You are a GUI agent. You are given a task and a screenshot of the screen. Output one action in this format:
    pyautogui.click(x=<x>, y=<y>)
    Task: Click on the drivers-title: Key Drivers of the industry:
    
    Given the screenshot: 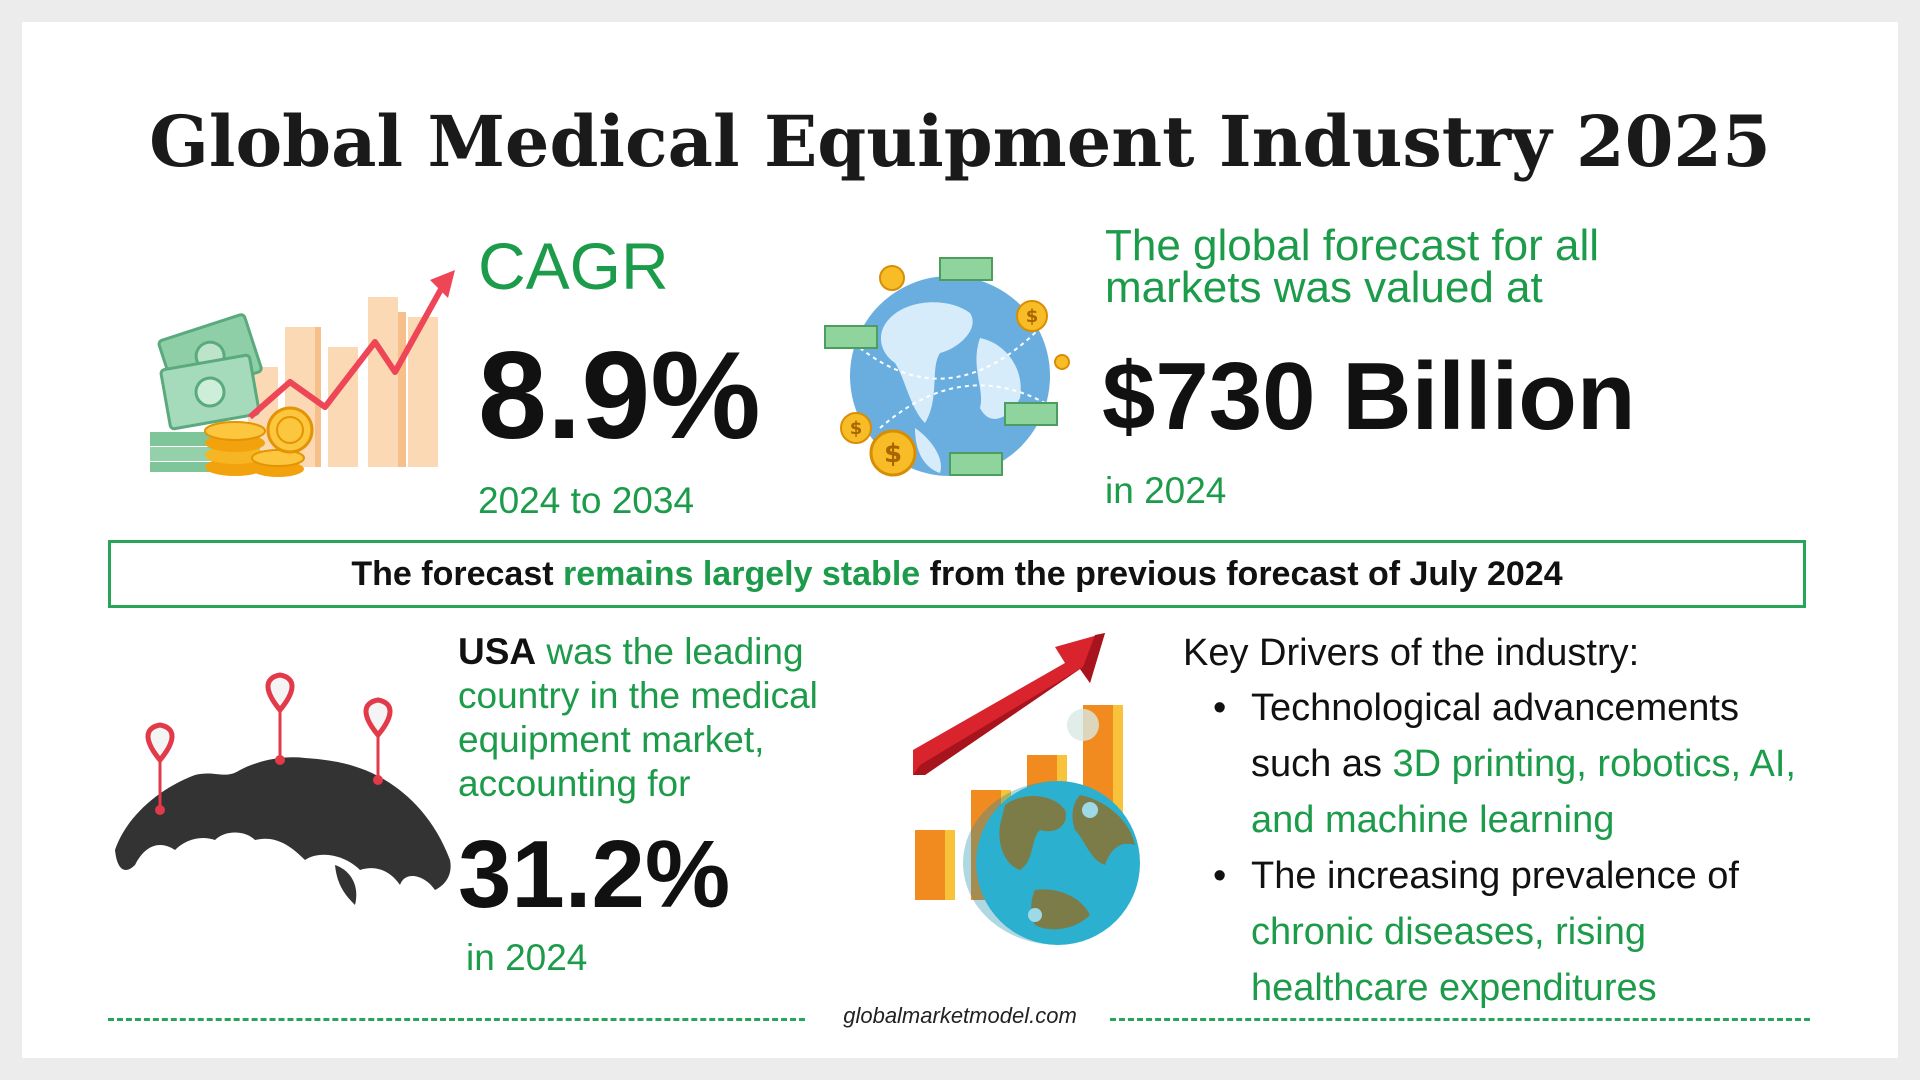 What is the action you would take?
    pyautogui.click(x=1411, y=653)
    